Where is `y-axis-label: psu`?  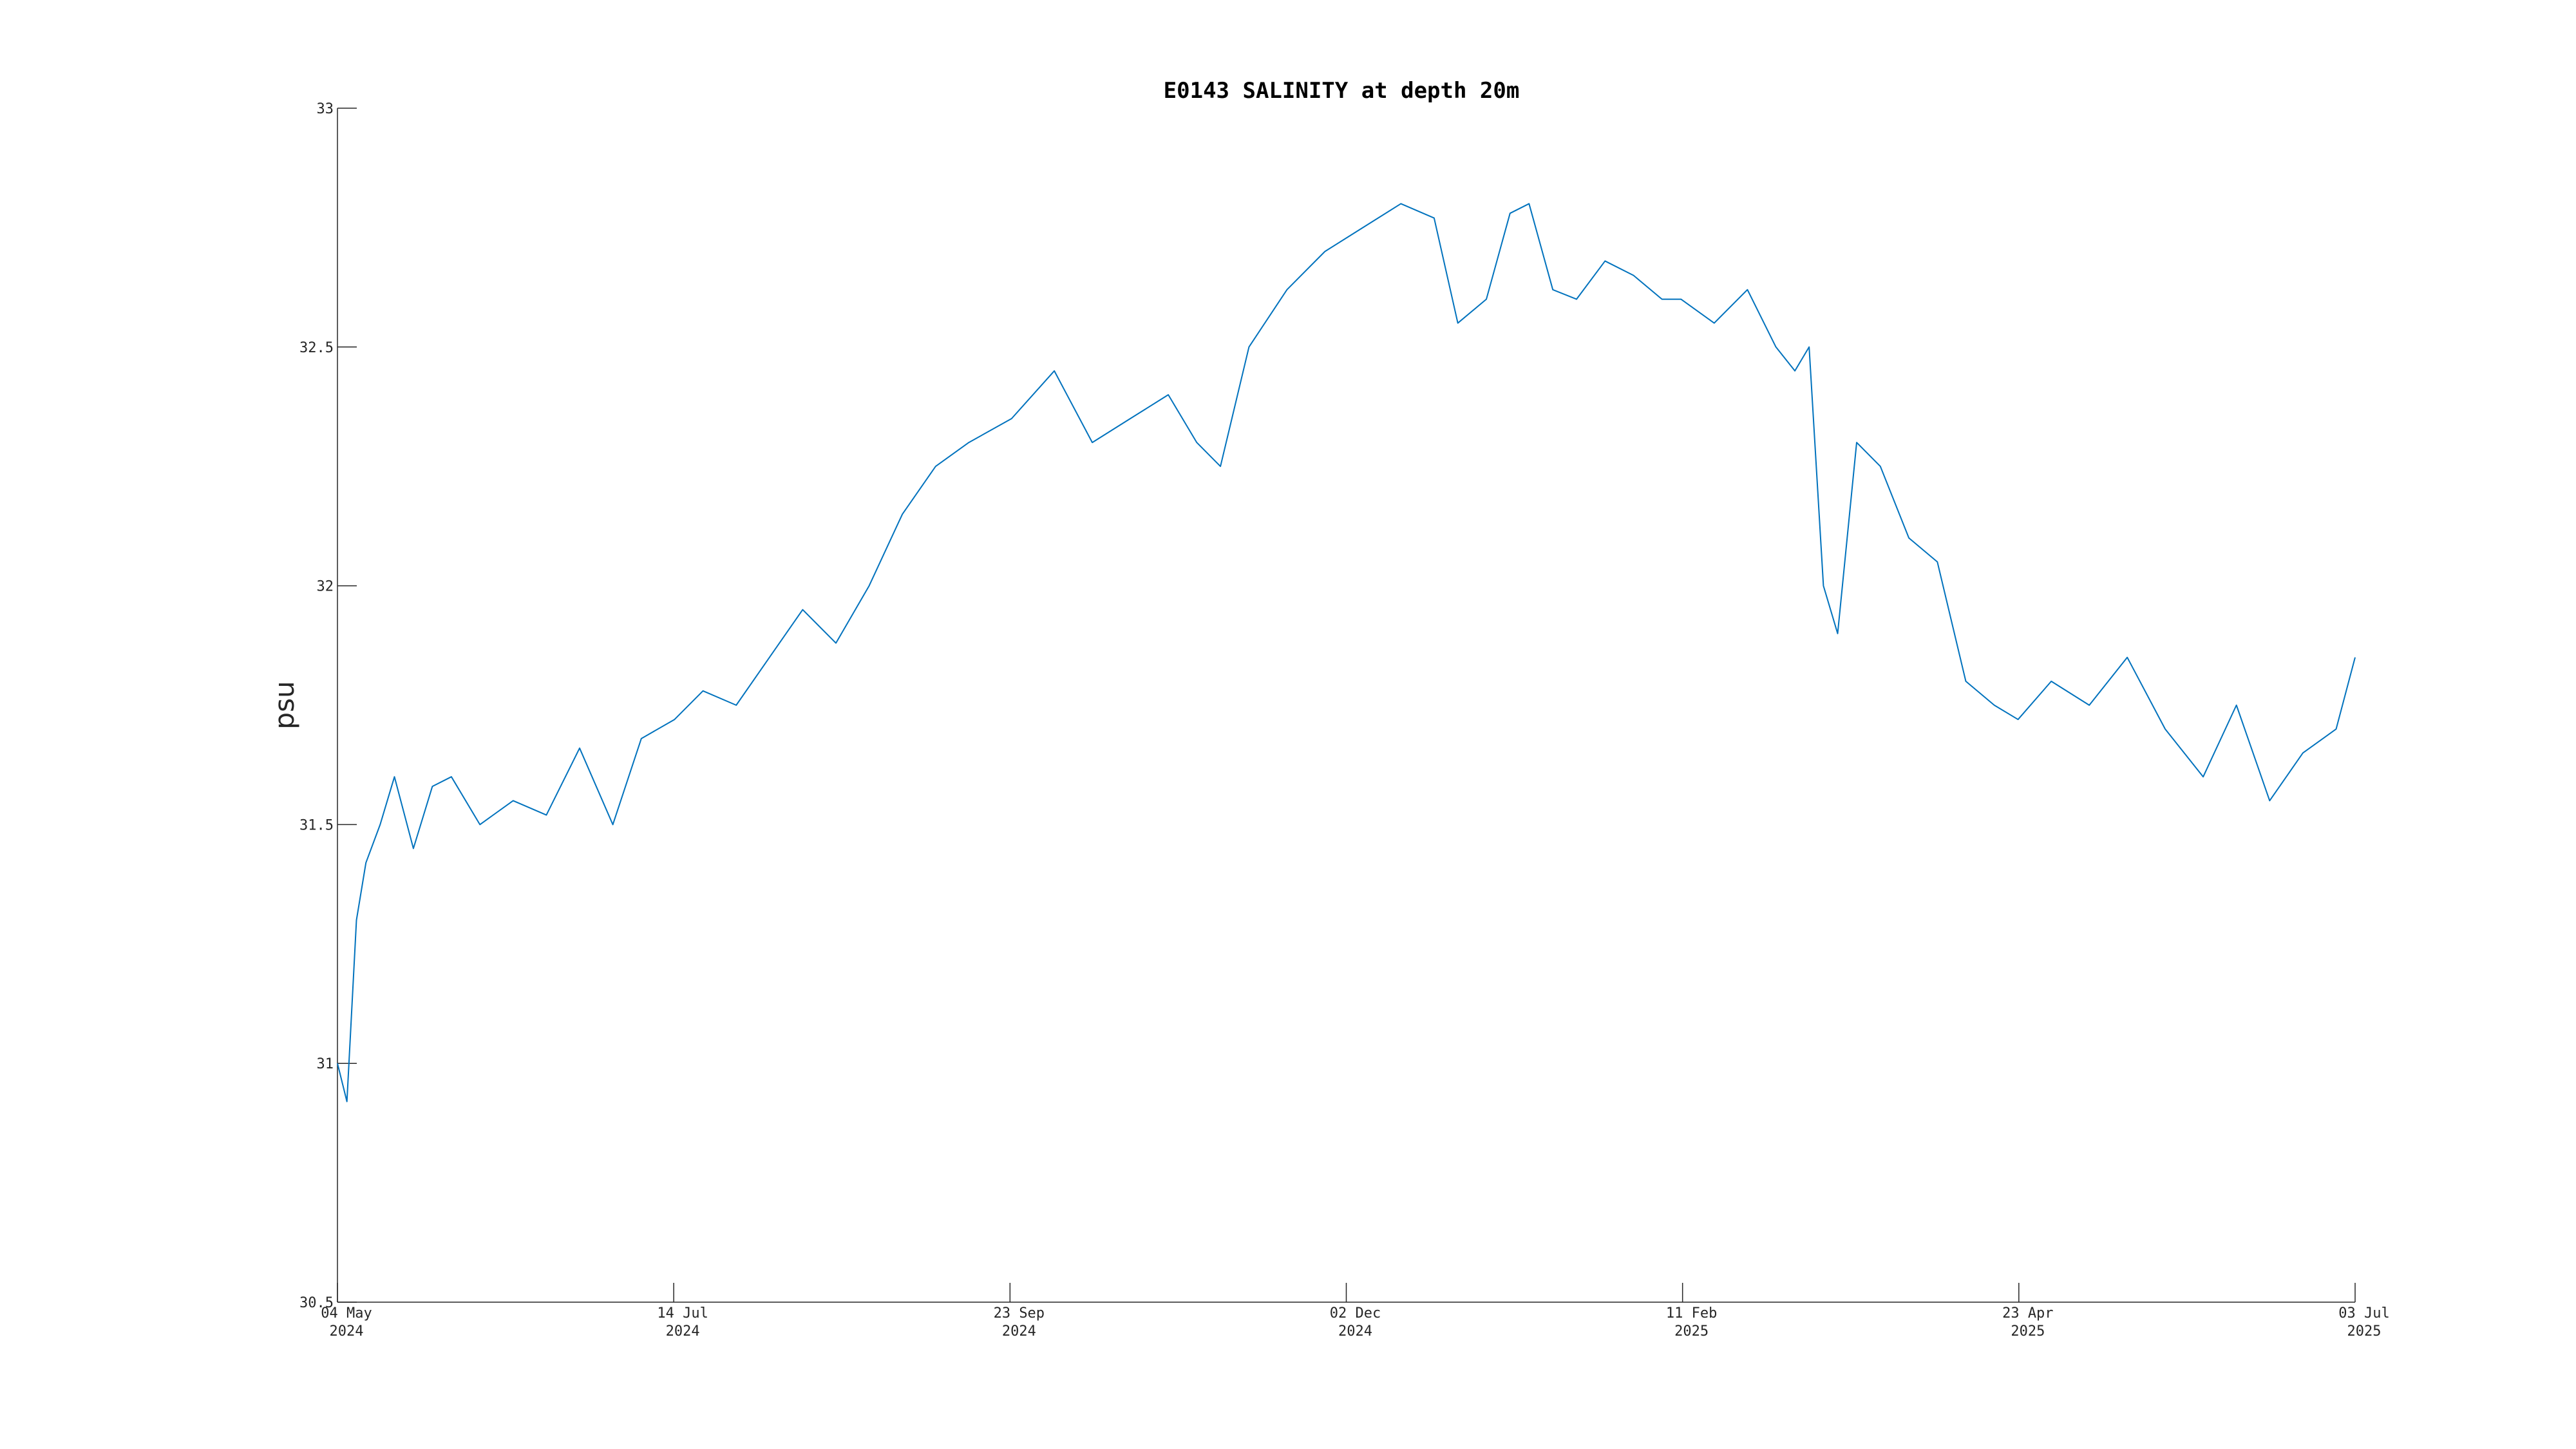 y-axis-label: psu is located at coordinates (285, 705).